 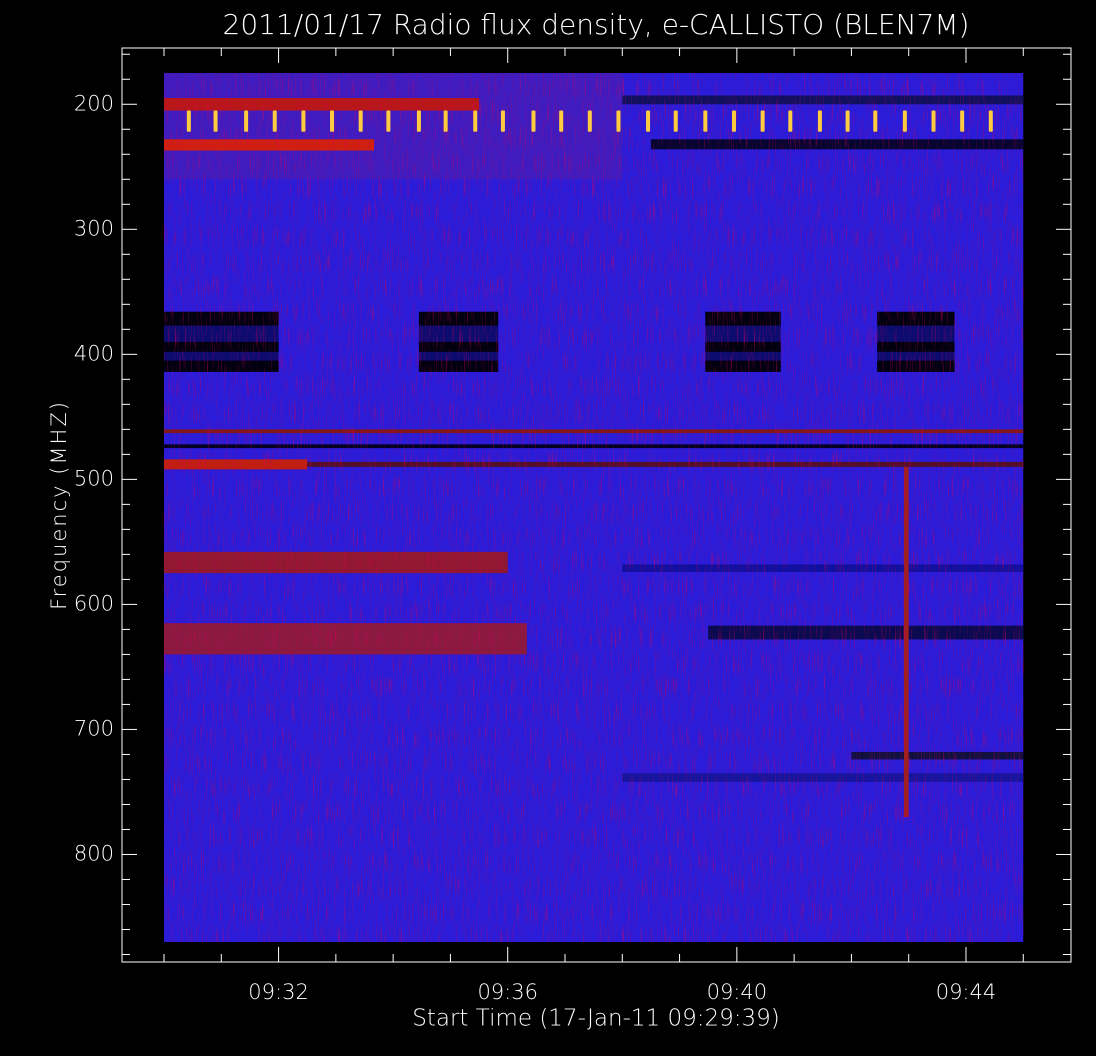 What do you see at coordinates (59, 505) in the screenshot?
I see `y-axis-label: Frequency (MHZ)` at bounding box center [59, 505].